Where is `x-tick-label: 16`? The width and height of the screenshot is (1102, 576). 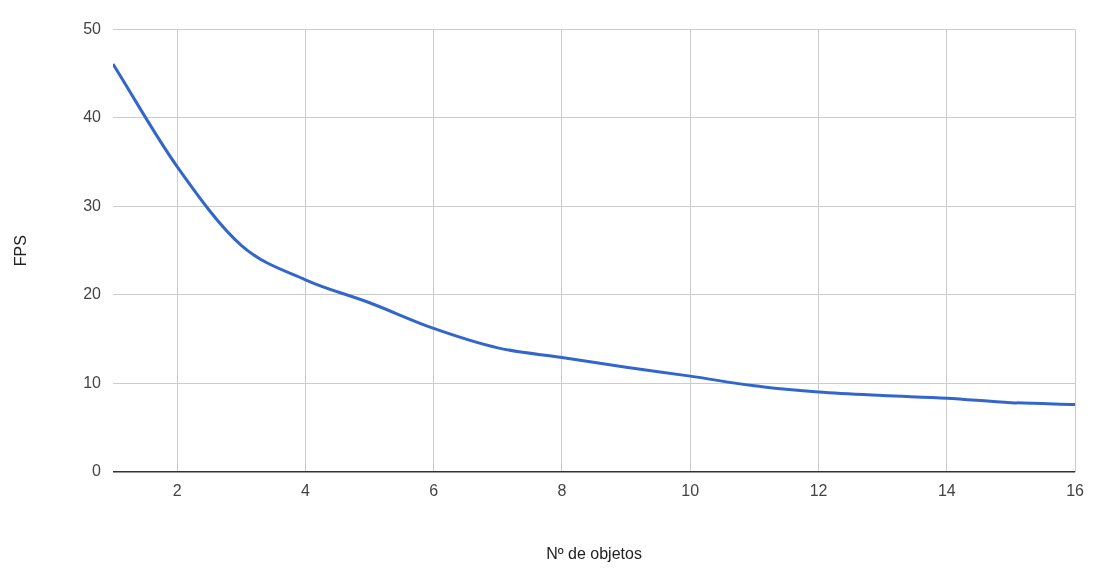
x-tick-label: 16 is located at coordinates (1075, 490).